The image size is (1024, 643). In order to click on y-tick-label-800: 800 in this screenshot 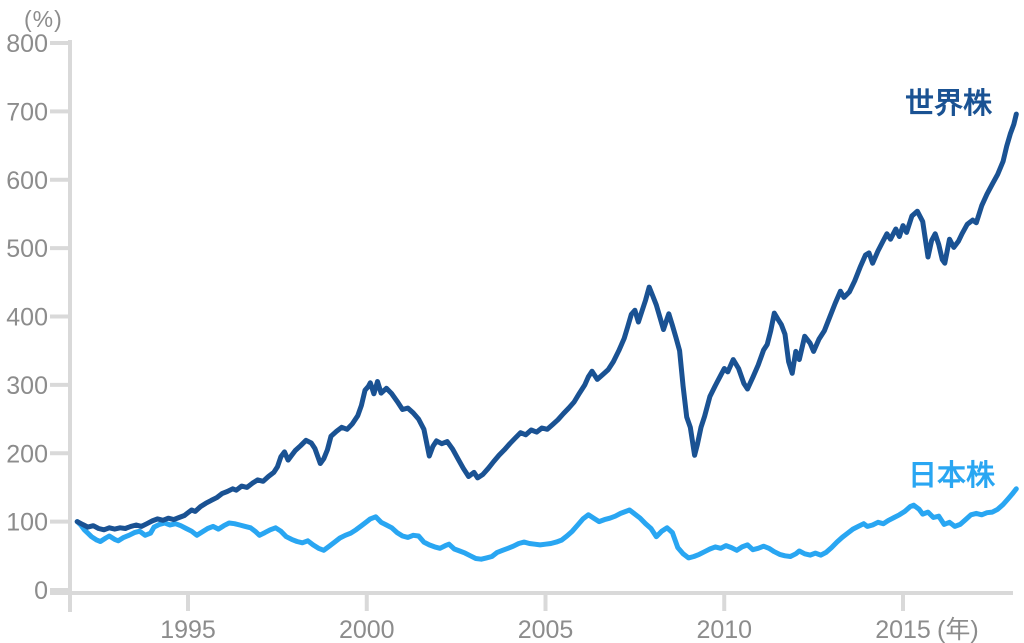, I will do `click(27, 44)`.